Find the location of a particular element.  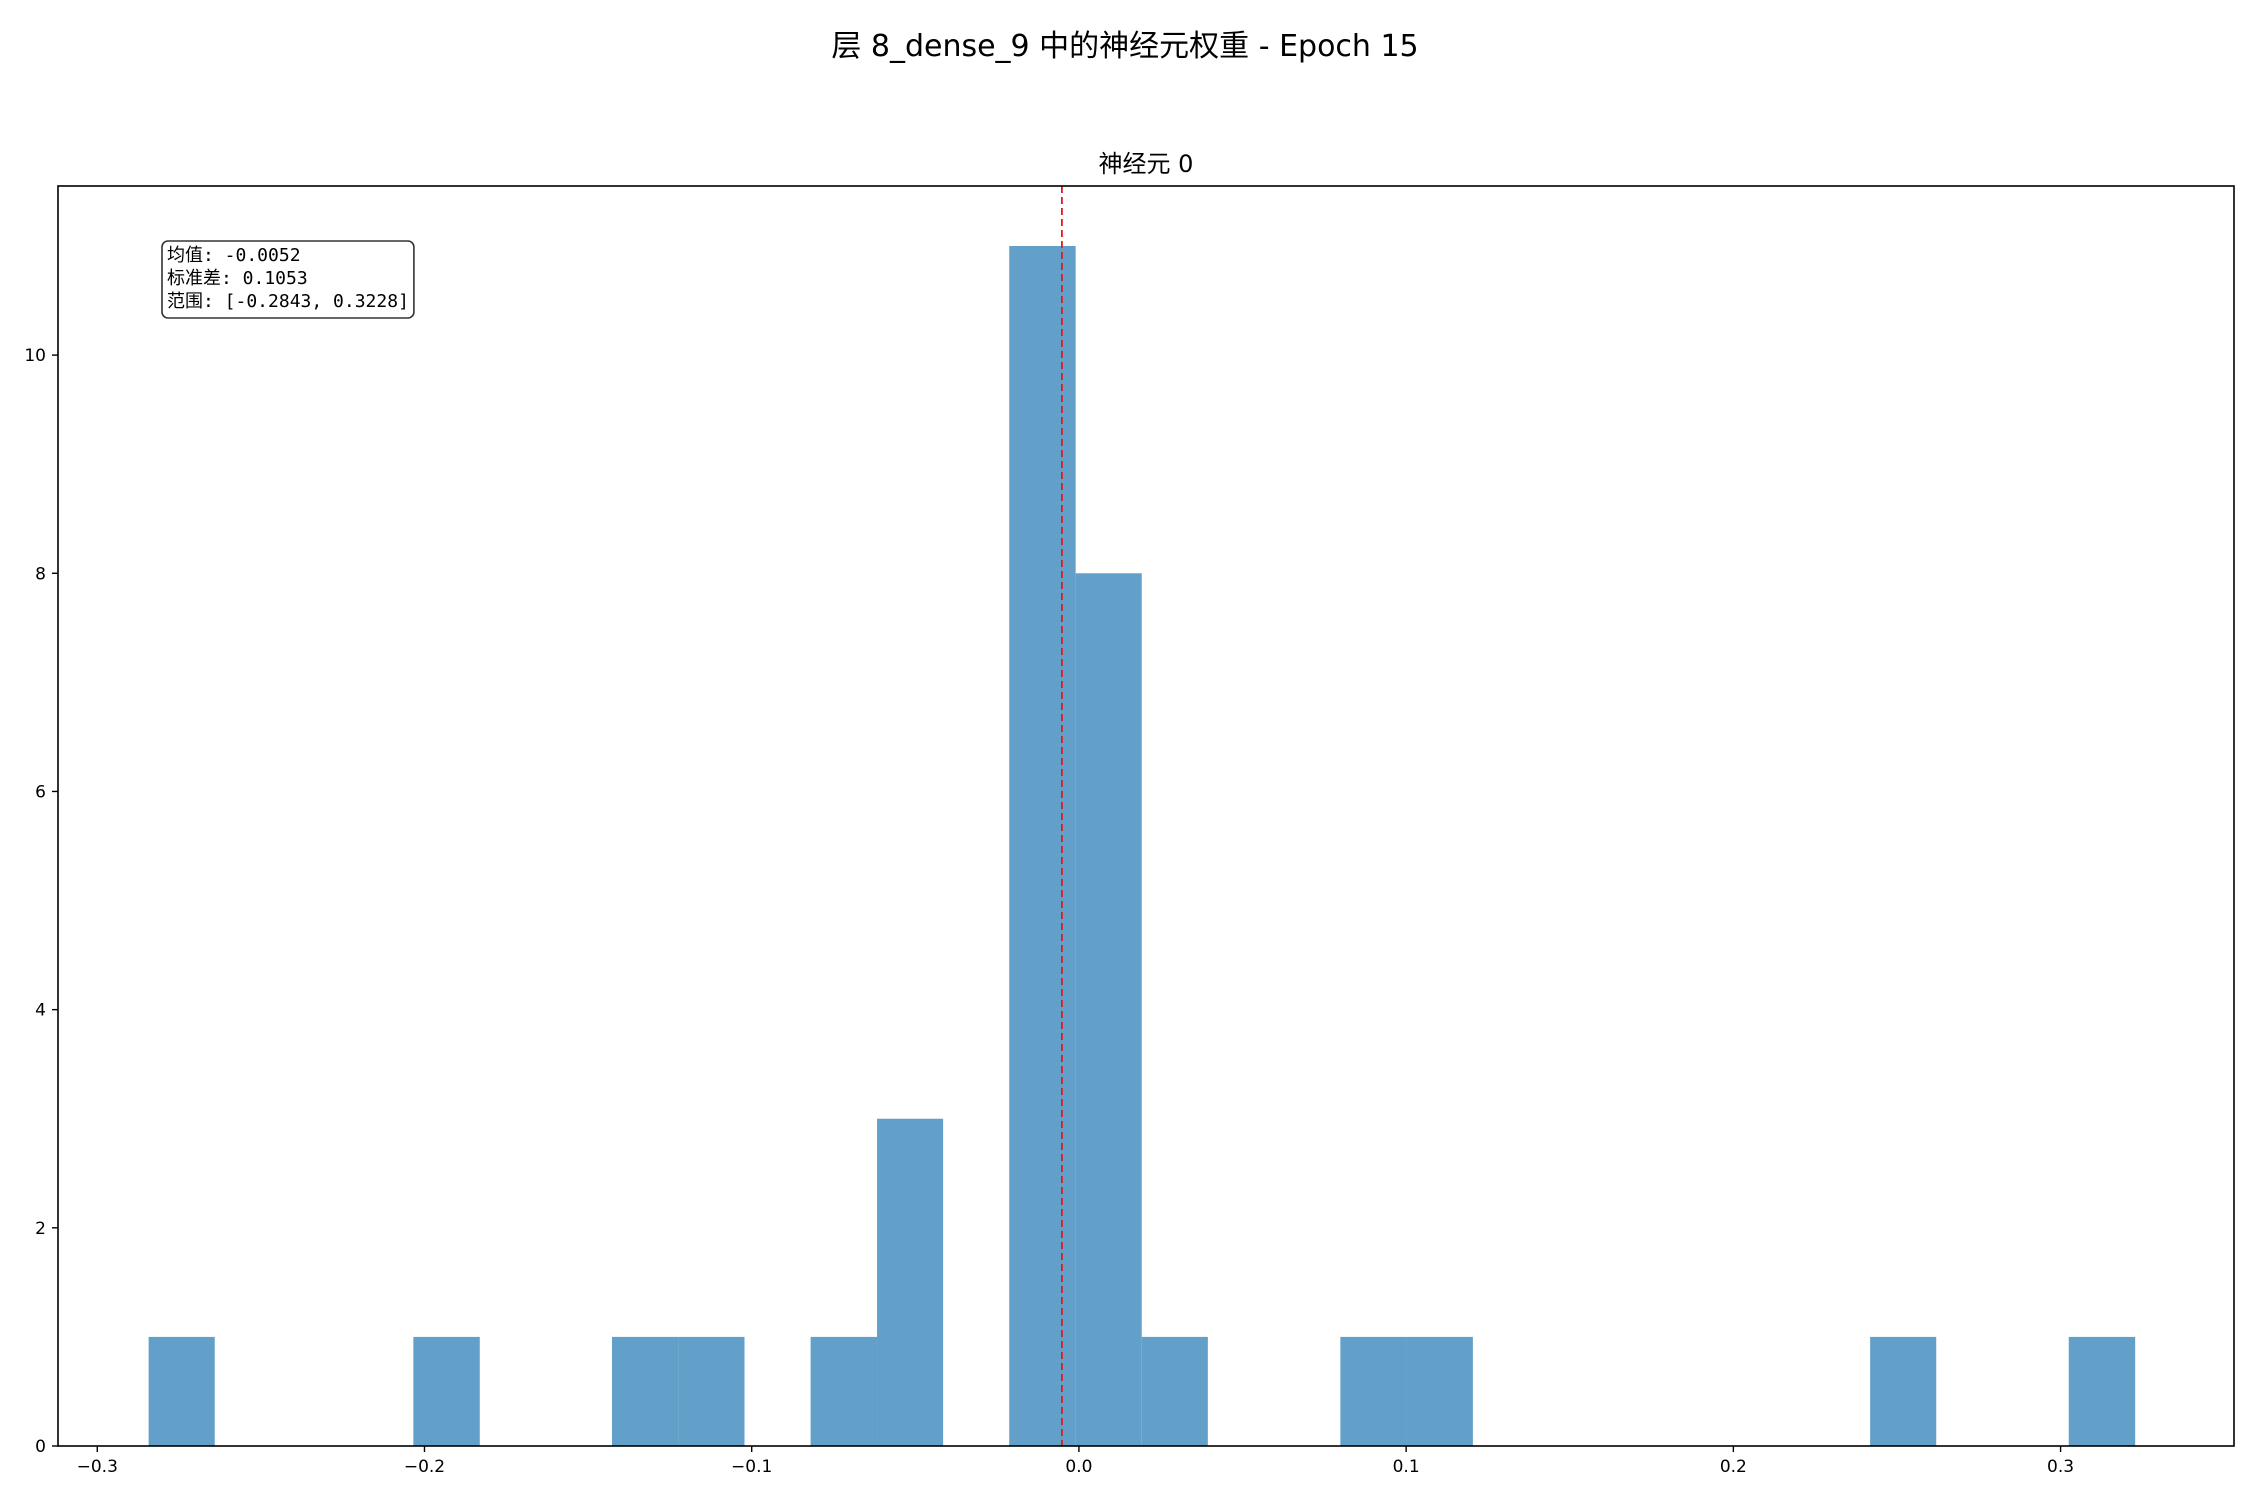

x-tick-label: −0.2 is located at coordinates (424, 1467).